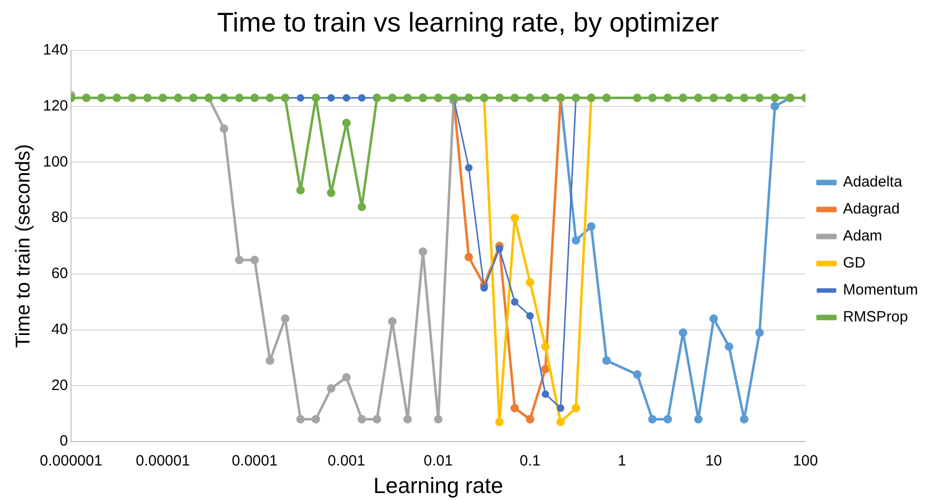 This screenshot has width=938, height=500. What do you see at coordinates (163, 461) in the screenshot?
I see `x-tick-label: 0.00001` at bounding box center [163, 461].